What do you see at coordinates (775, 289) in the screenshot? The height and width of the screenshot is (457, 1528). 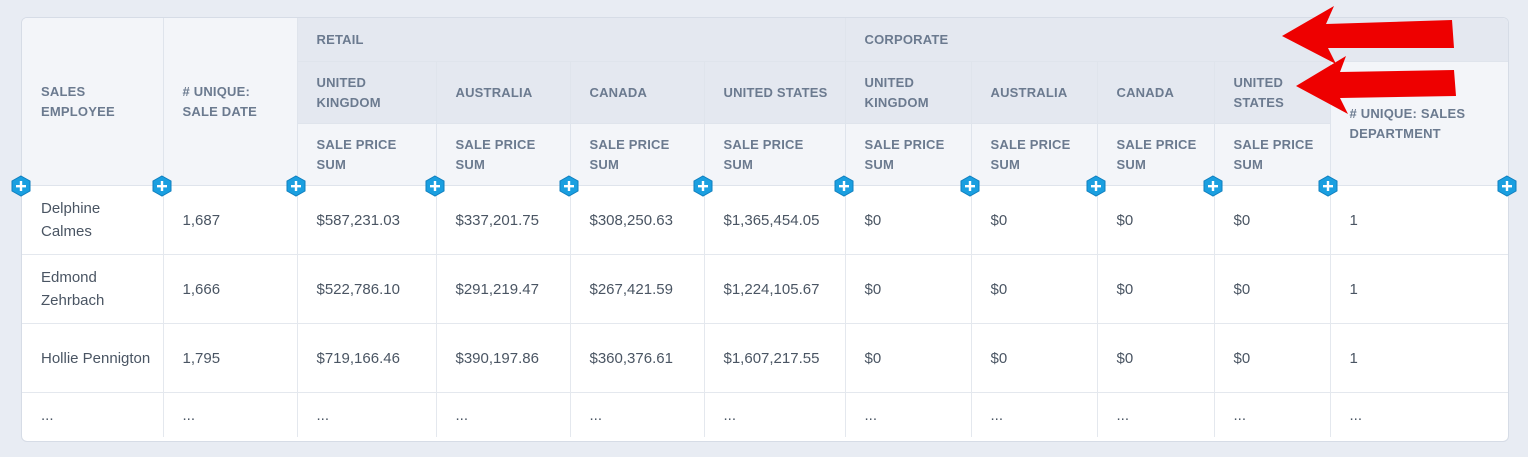 I see `value-cell: $1,224,105.67` at bounding box center [775, 289].